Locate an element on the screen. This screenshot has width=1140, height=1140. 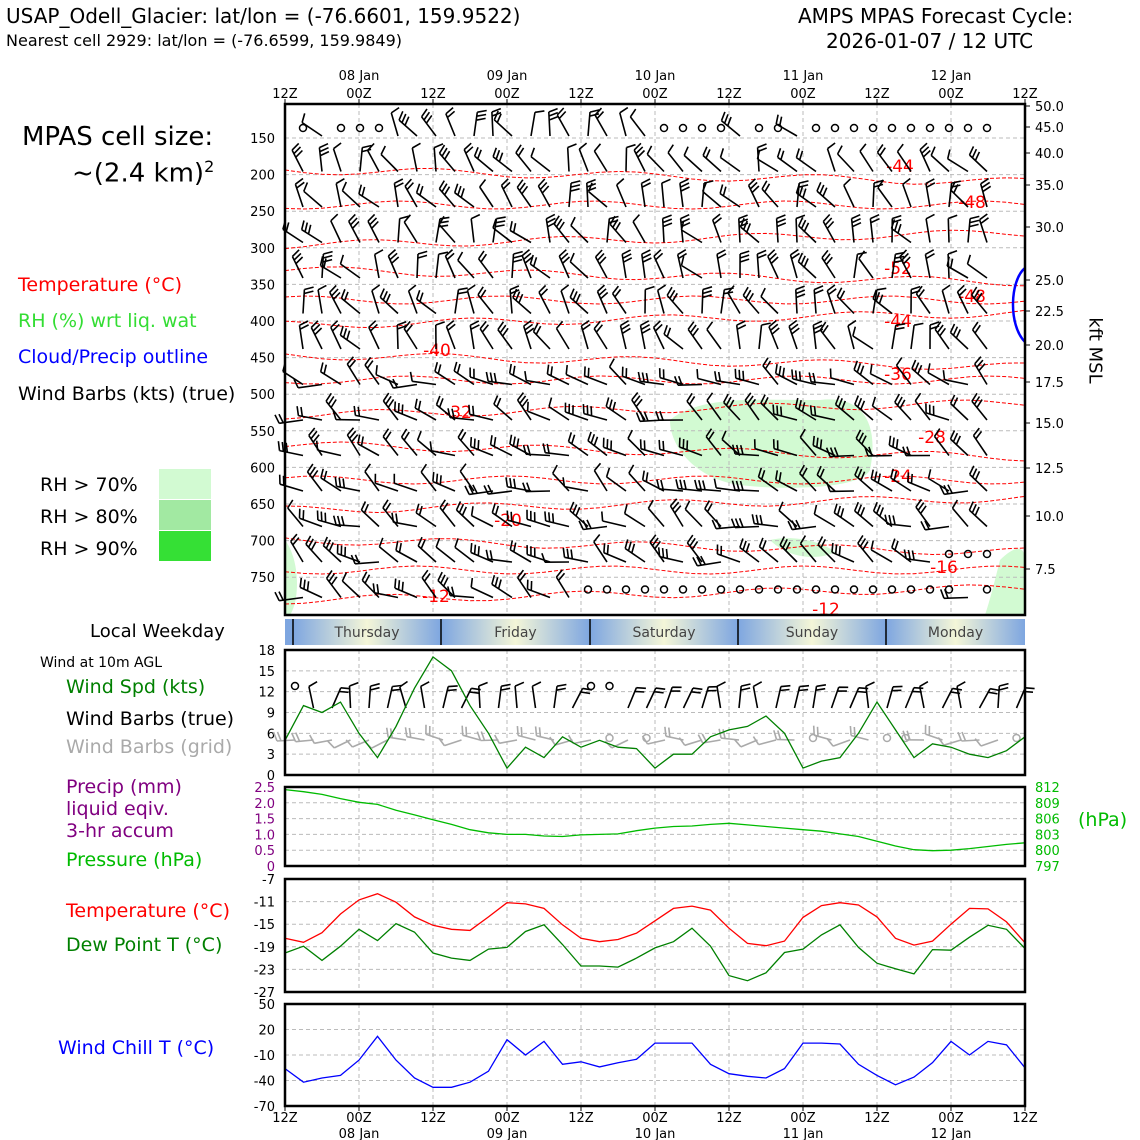
date-label-top: 08 Jan is located at coordinates (359, 76).